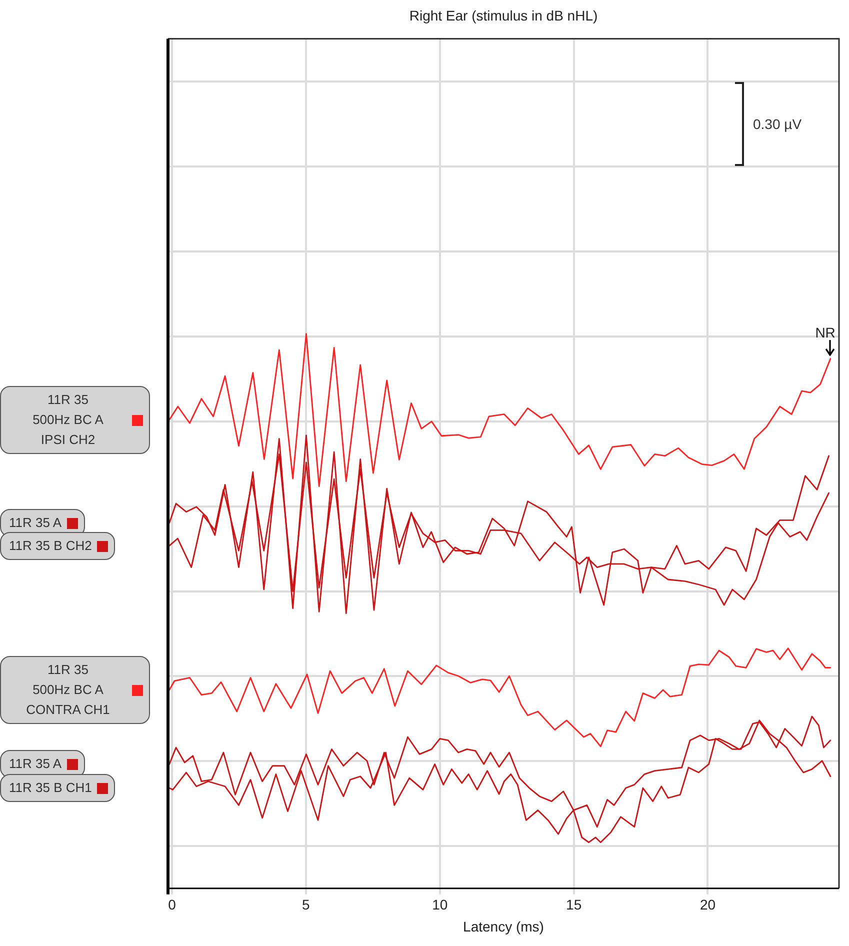 The image size is (849, 946). I want to click on x-tick-label: 5, so click(306, 904).